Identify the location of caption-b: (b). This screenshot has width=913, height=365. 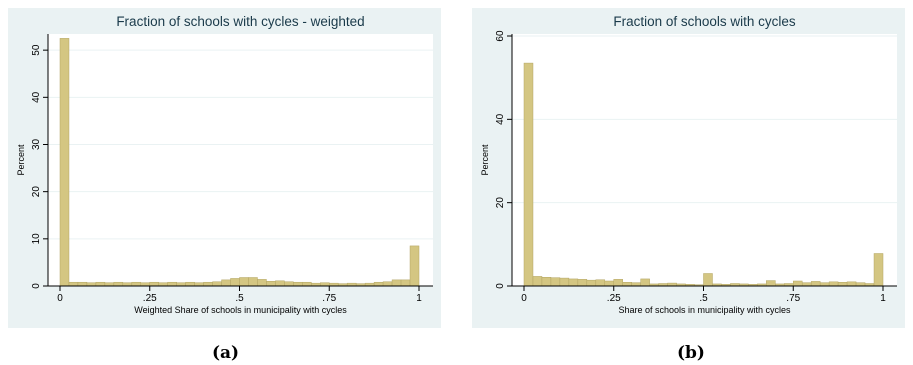
(691, 353).